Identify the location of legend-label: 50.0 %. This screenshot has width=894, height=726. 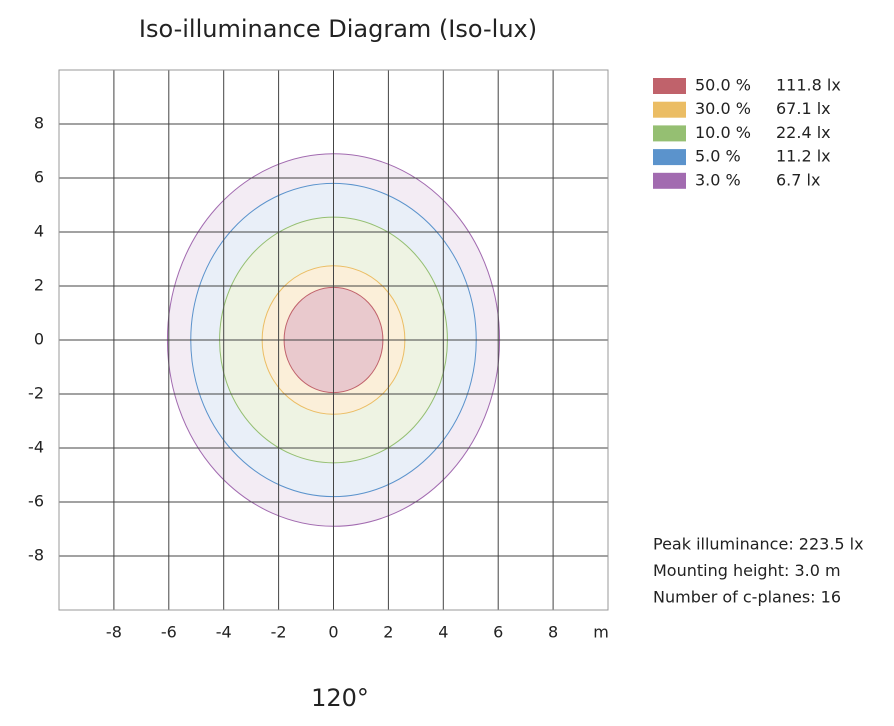
(723, 85).